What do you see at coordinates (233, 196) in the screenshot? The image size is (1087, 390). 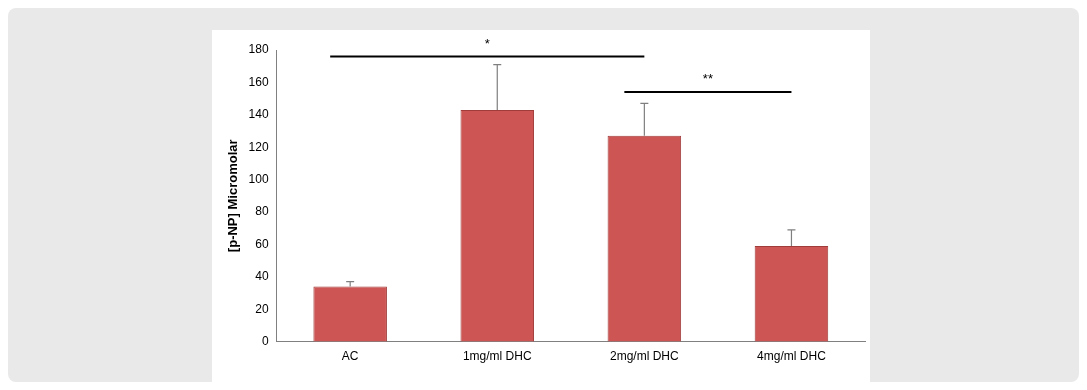 I see `y-axis-title: [p-NP] Micromolar` at bounding box center [233, 196].